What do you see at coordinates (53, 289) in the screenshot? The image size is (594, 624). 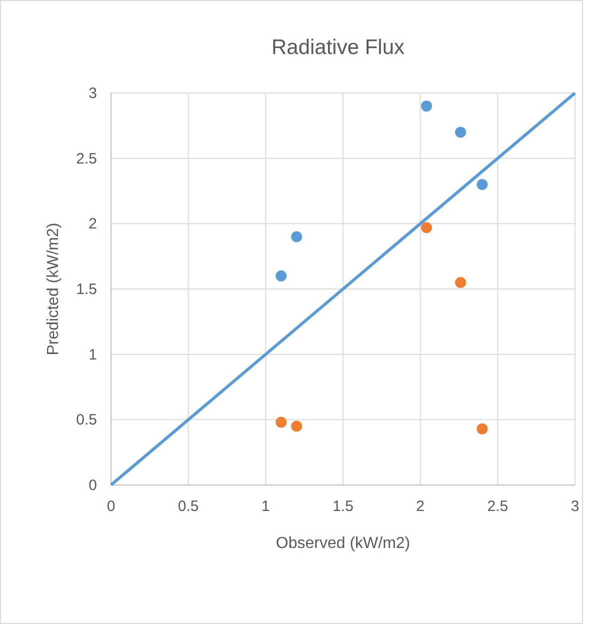 I see `y-axis-title: Predicted (kW/m2)` at bounding box center [53, 289].